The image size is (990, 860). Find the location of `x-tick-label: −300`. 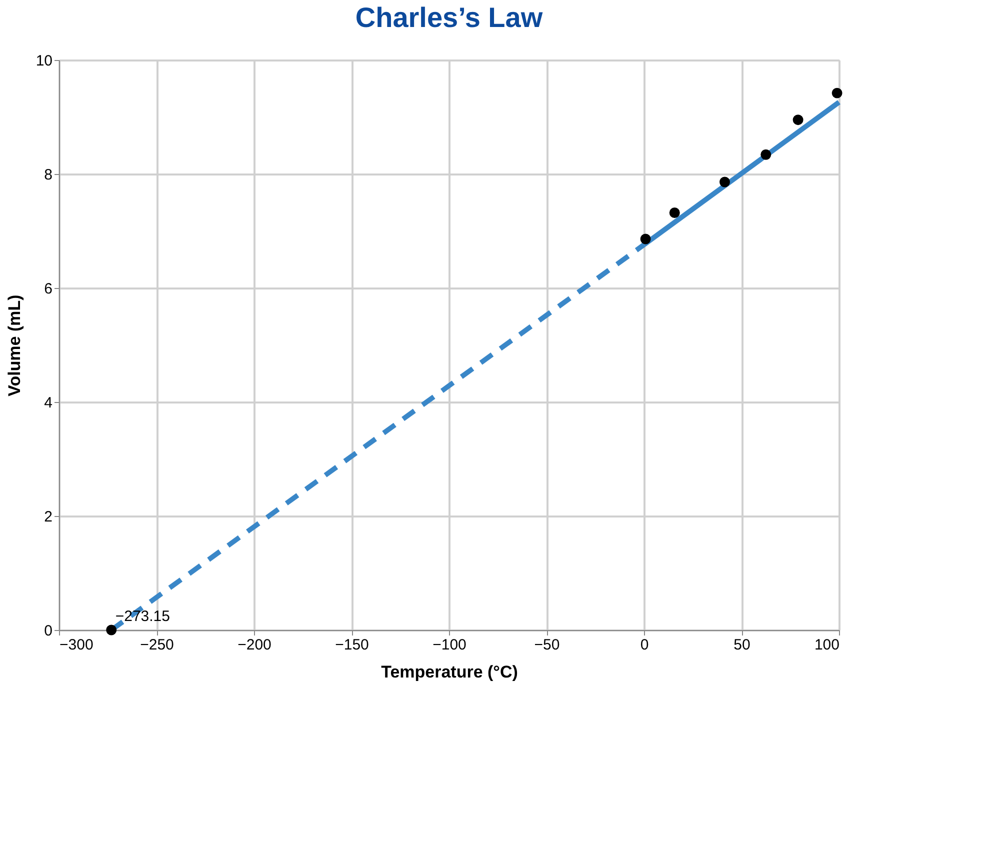

x-tick-label: −300 is located at coordinates (77, 645).